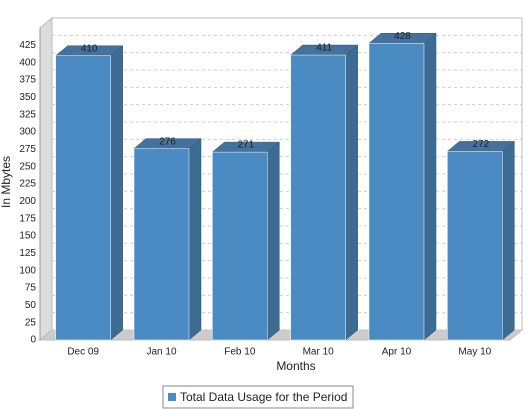 The height and width of the screenshot is (409, 531). I want to click on y-tick-label: 400, so click(27, 62).